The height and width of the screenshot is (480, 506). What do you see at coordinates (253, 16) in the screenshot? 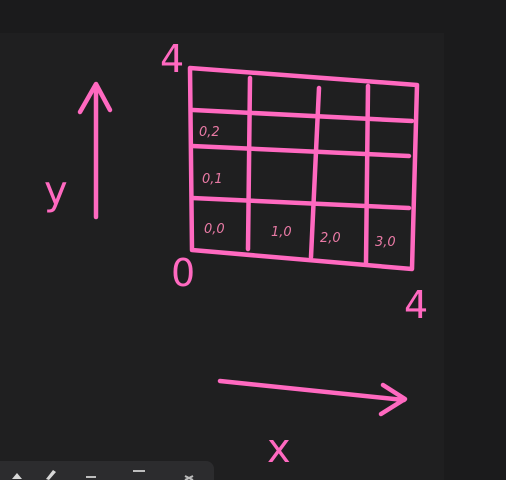
I see `top-strip` at bounding box center [253, 16].